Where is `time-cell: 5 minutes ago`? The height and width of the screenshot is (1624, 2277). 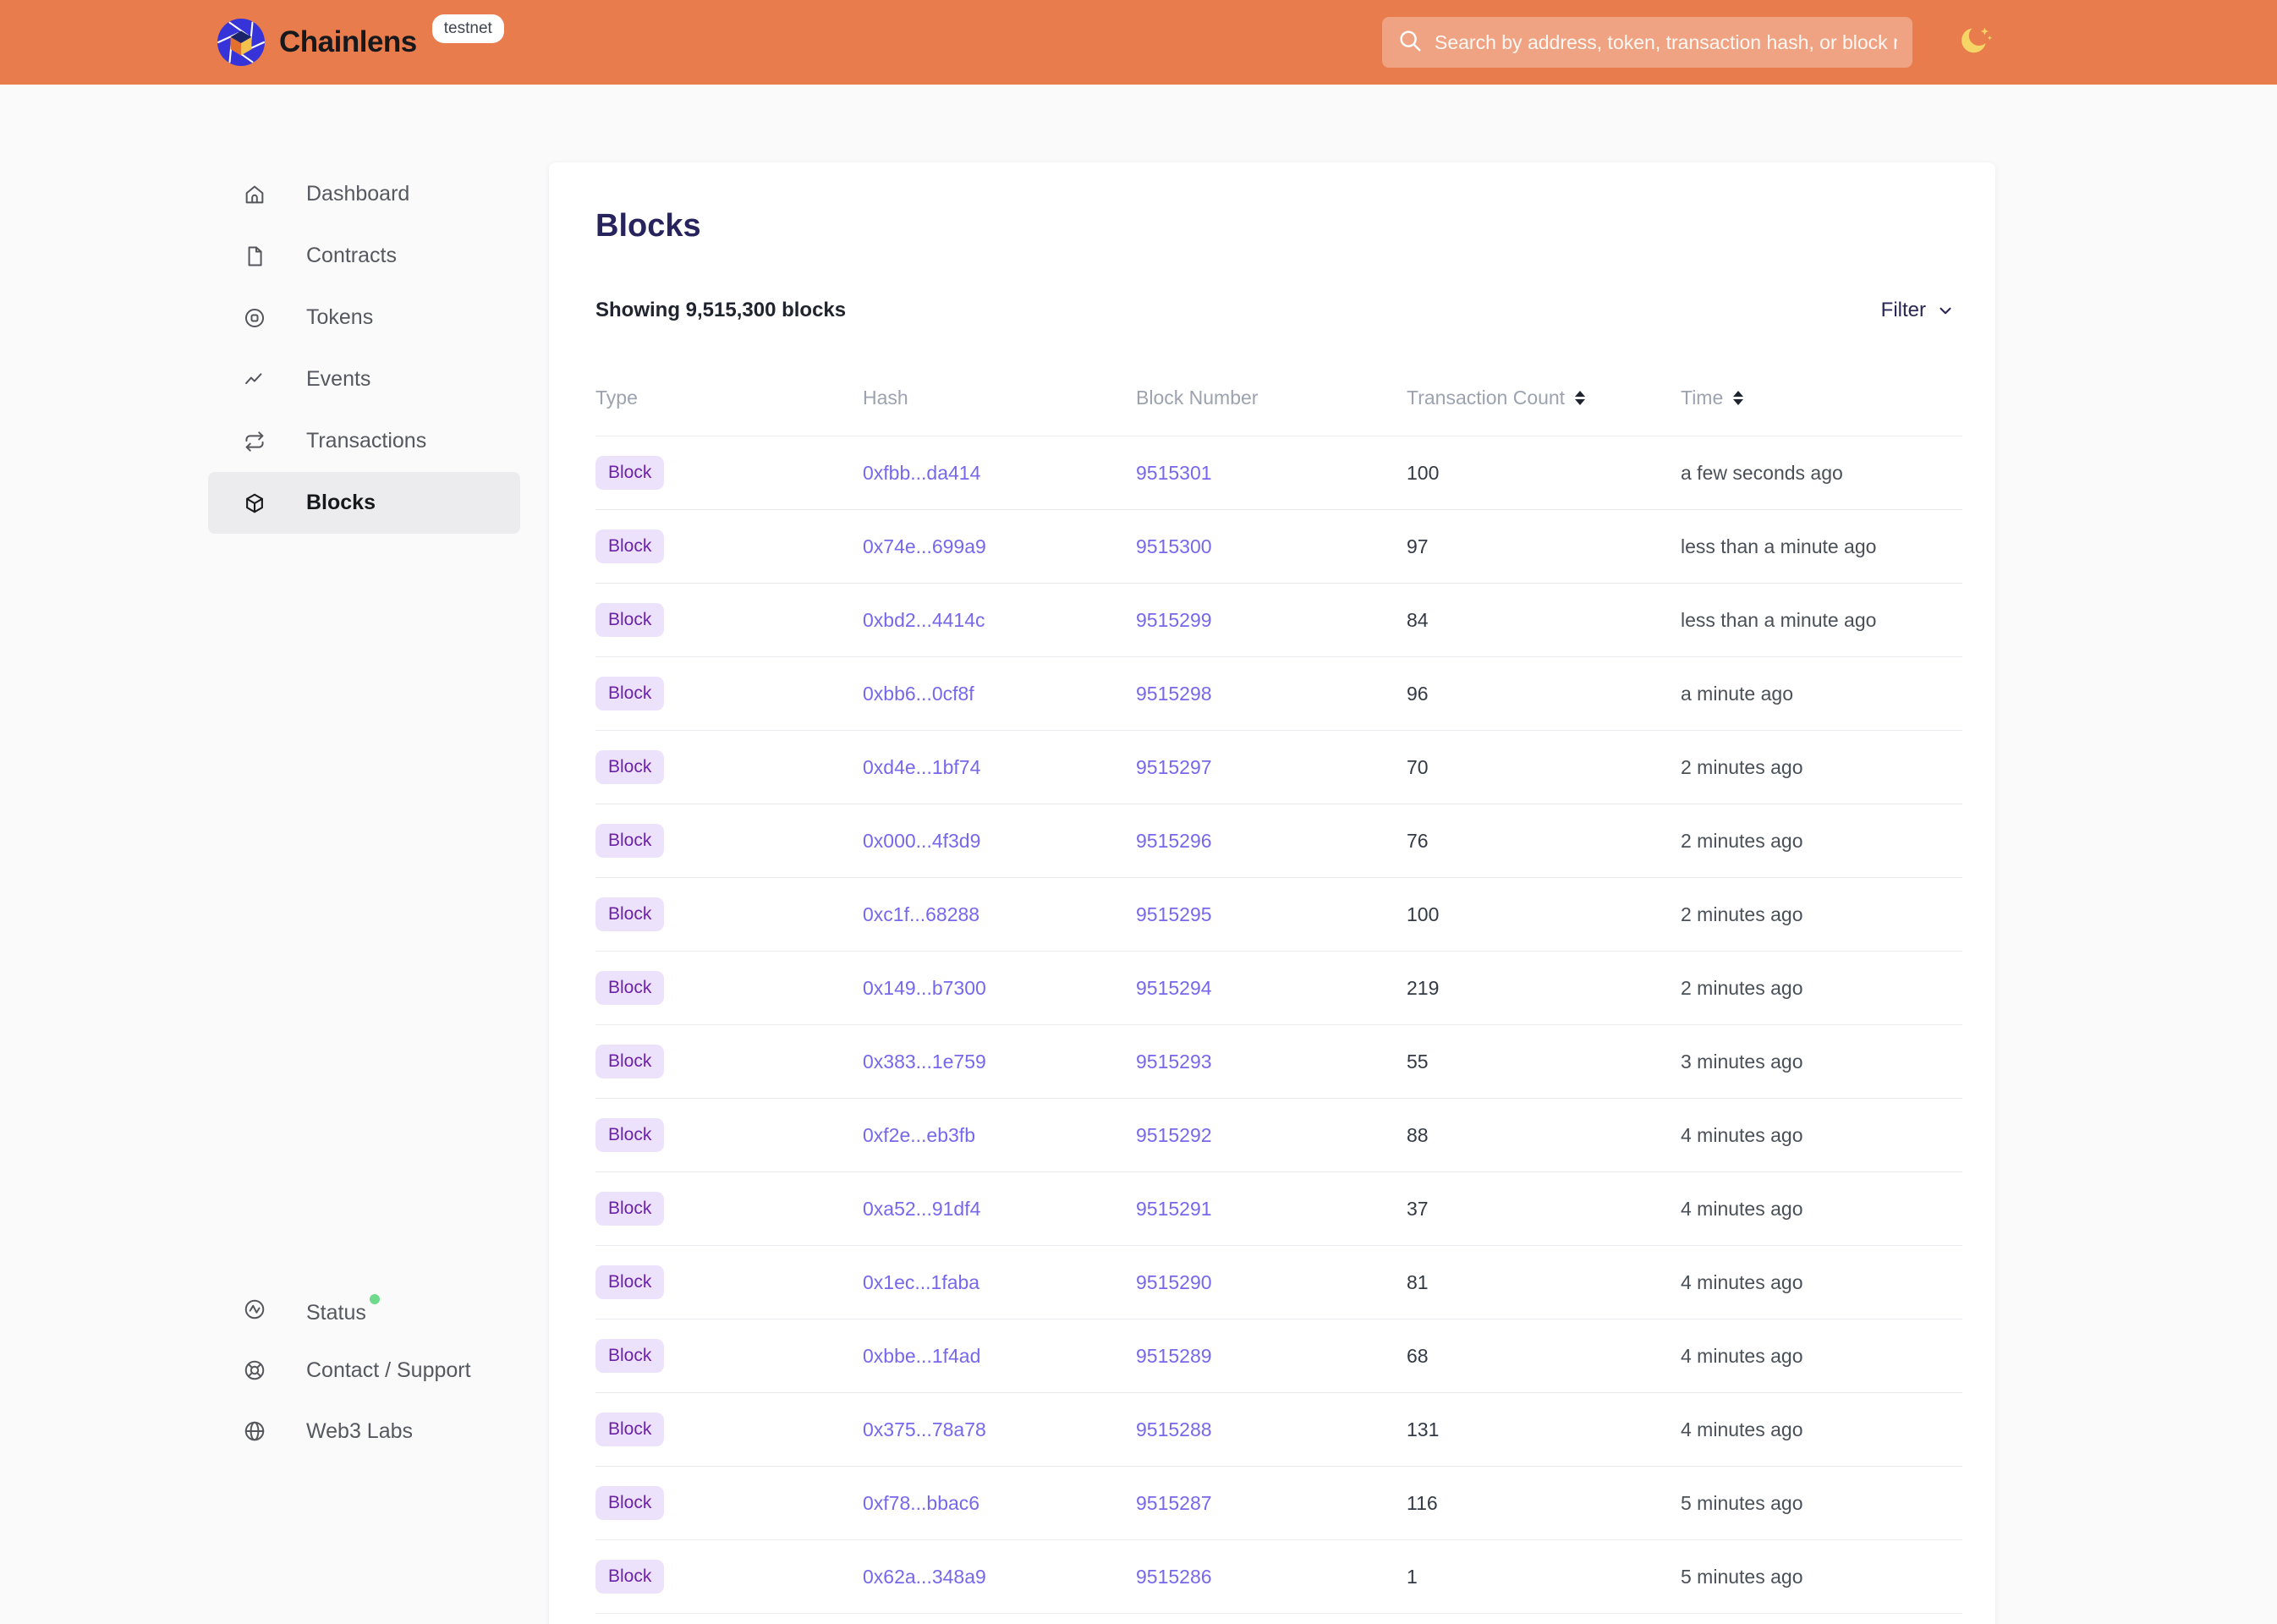 time-cell: 5 minutes ago is located at coordinates (1742, 1577).